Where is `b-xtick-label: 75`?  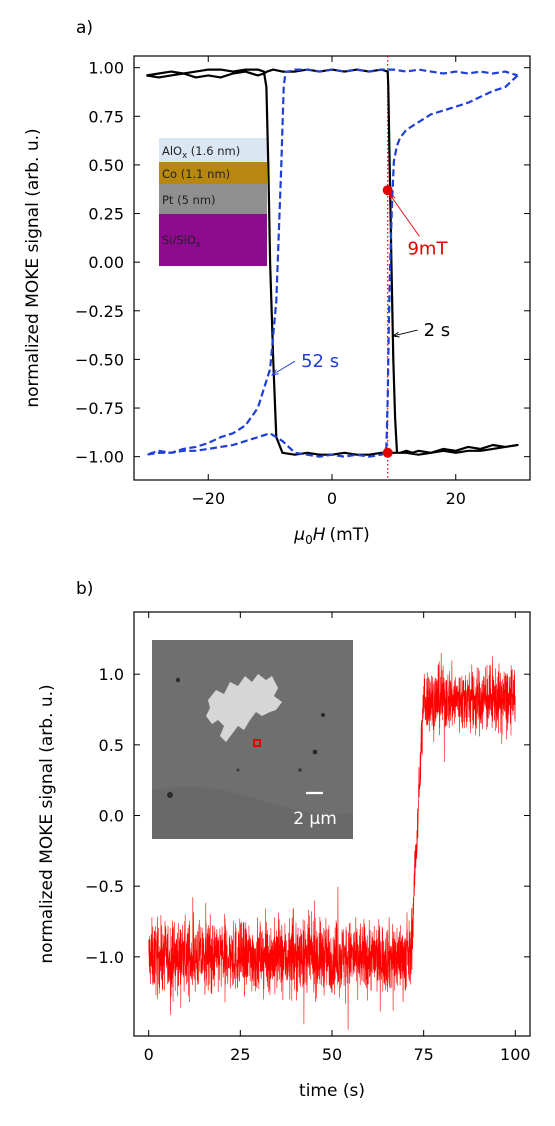 b-xtick-label: 75 is located at coordinates (423, 1054).